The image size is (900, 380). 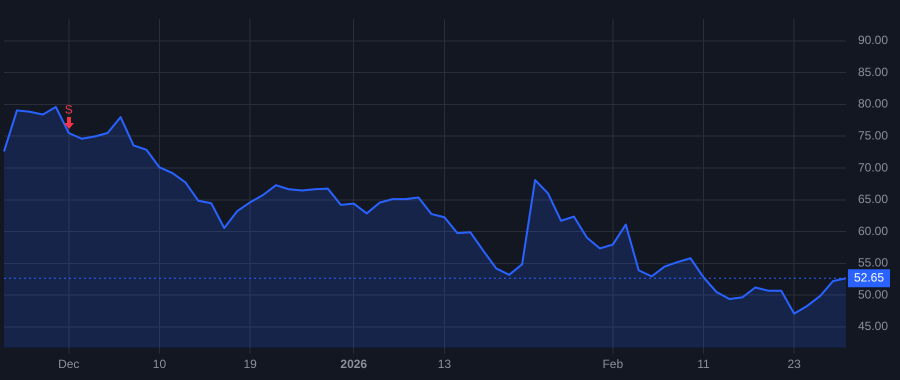 I want to click on x-tick-label: 11, so click(x=703, y=364).